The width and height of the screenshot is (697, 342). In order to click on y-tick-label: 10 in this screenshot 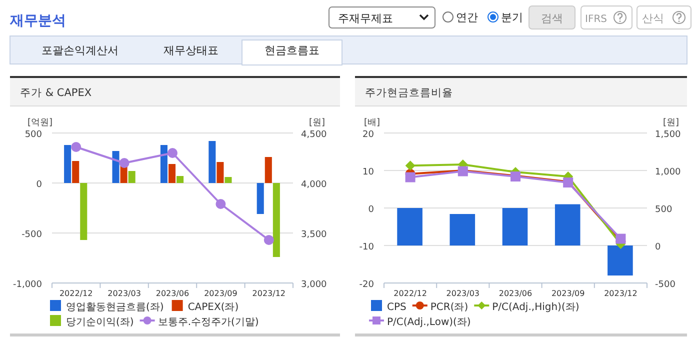, I will do `click(368, 173)`.